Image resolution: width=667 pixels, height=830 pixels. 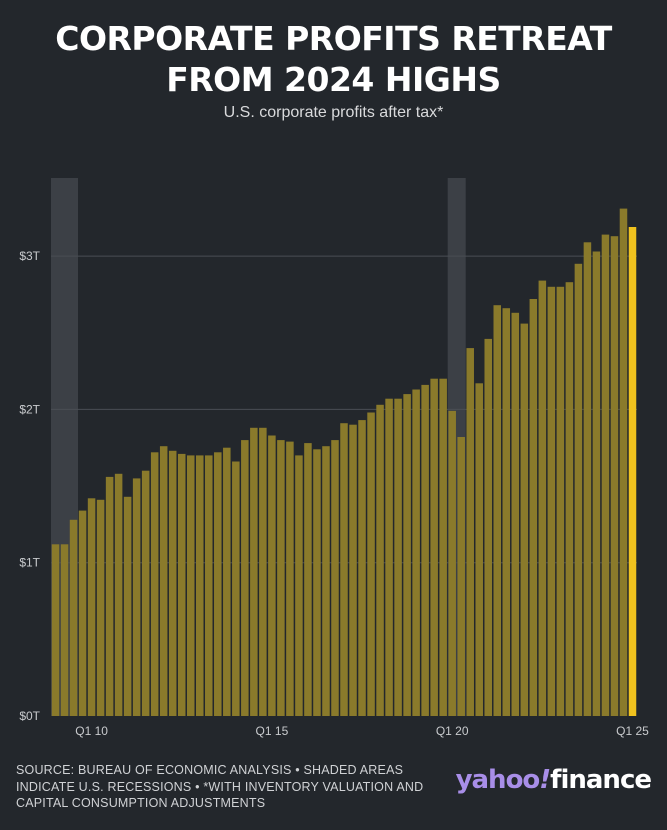 I want to click on bar-latest, so click(x=632, y=471).